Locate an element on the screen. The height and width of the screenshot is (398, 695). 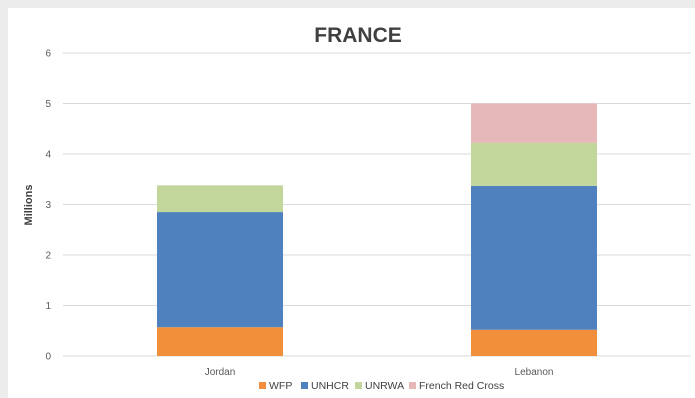
y-tick-label: 5 is located at coordinates (48, 104).